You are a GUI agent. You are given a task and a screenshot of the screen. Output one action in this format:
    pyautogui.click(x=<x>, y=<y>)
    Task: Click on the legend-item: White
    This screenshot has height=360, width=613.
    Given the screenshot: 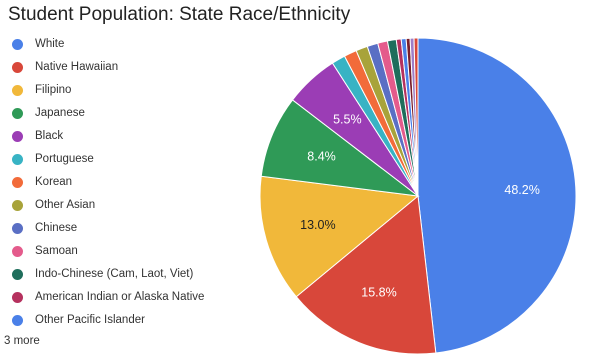 What is the action you would take?
    pyautogui.click(x=38, y=44)
    